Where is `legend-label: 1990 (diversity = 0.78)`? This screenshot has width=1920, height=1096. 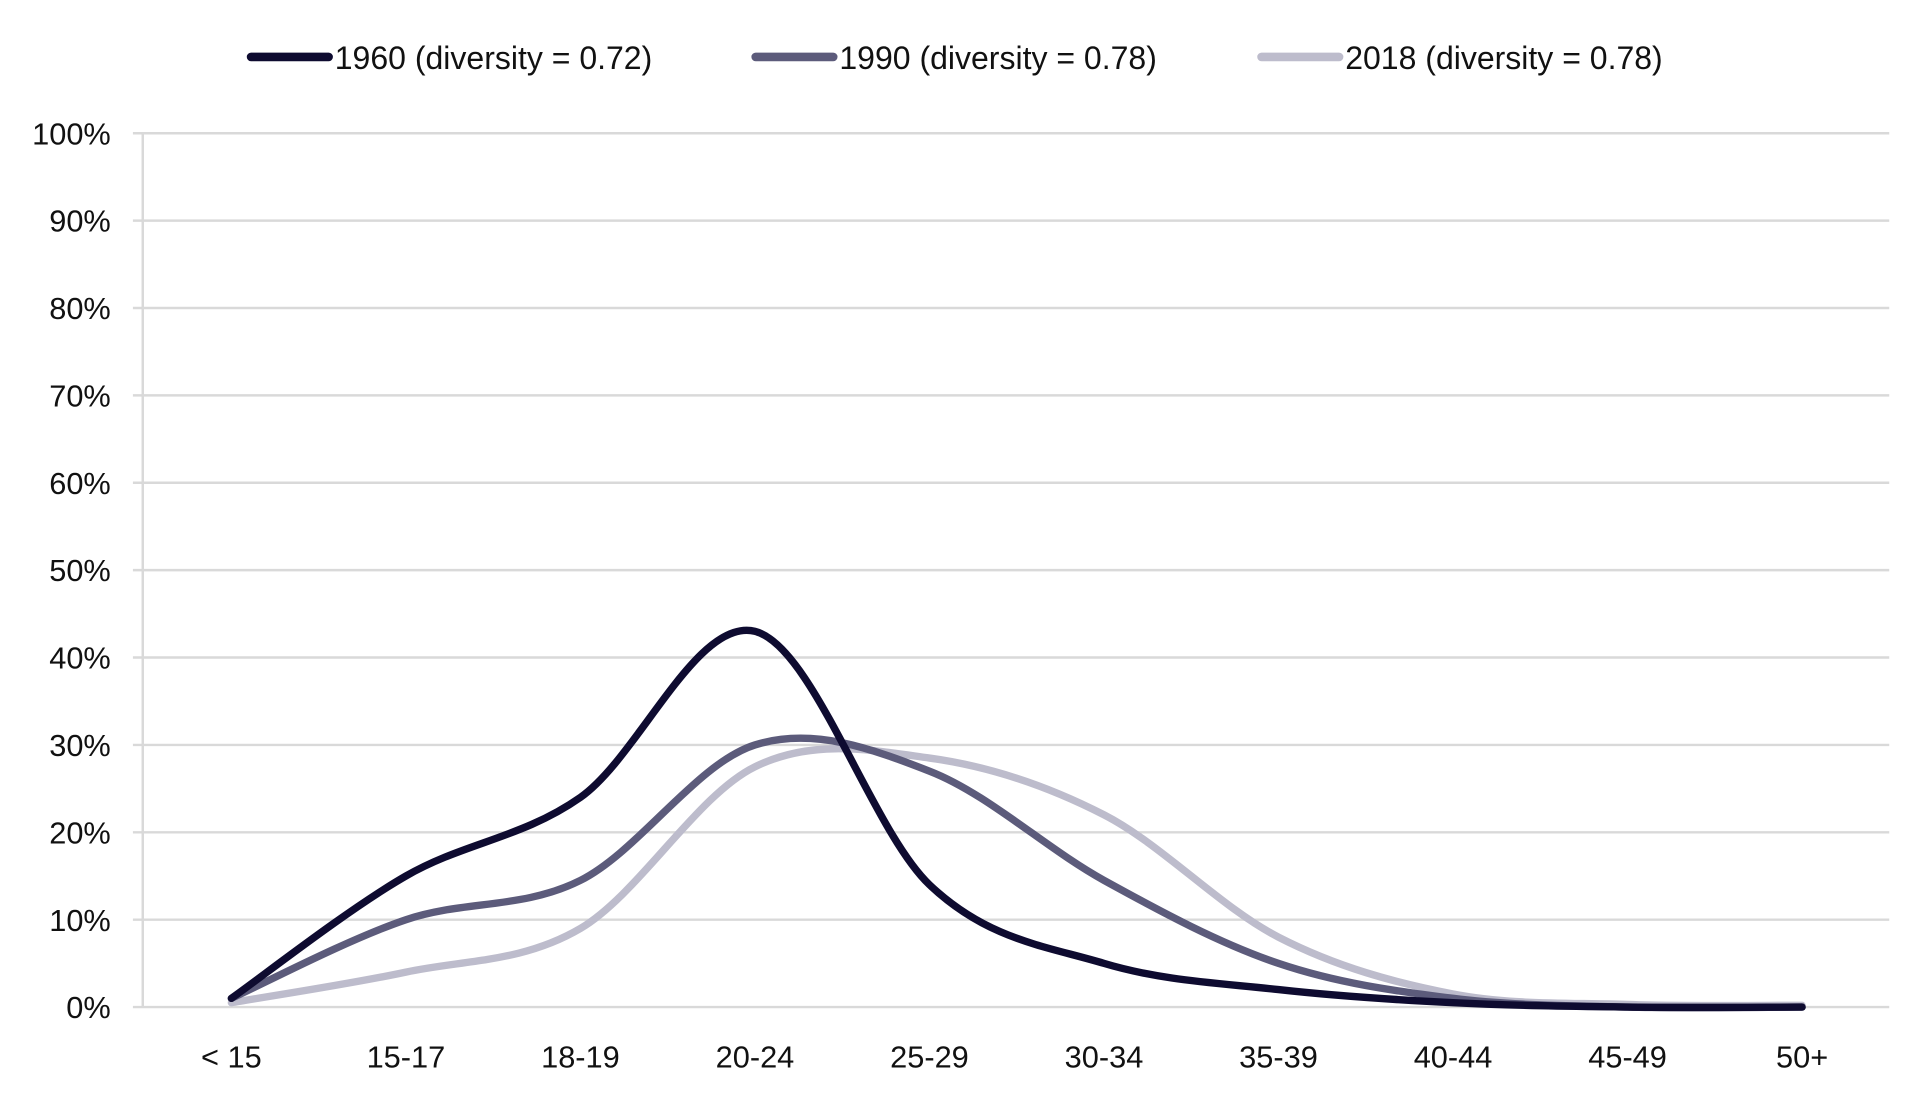 legend-label: 1990 (diversity = 0.78) is located at coordinates (998, 58).